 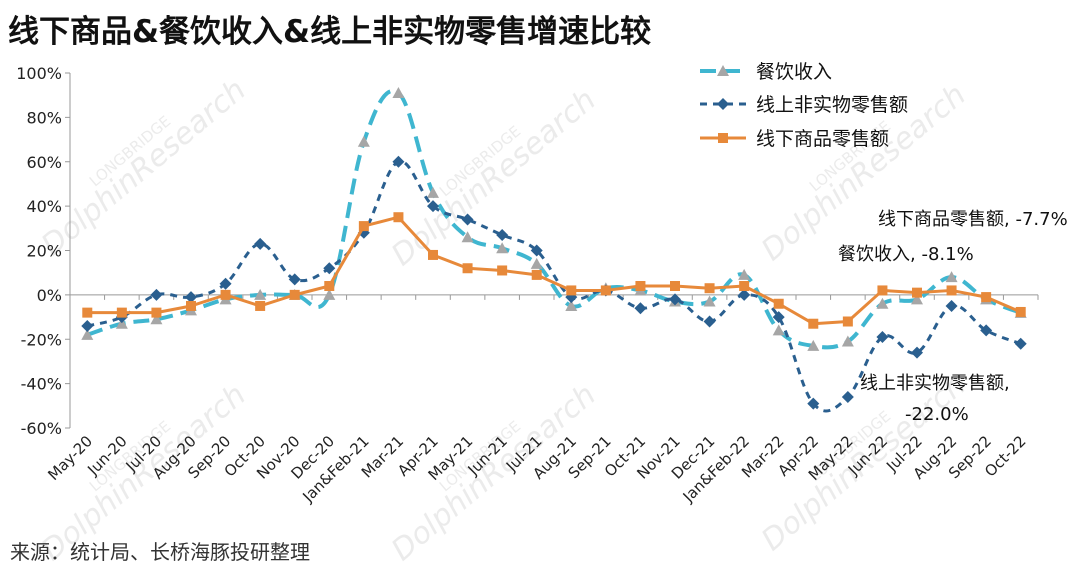 What do you see at coordinates (794, 72) in the screenshot?
I see `legend-label: 餐饮收入` at bounding box center [794, 72].